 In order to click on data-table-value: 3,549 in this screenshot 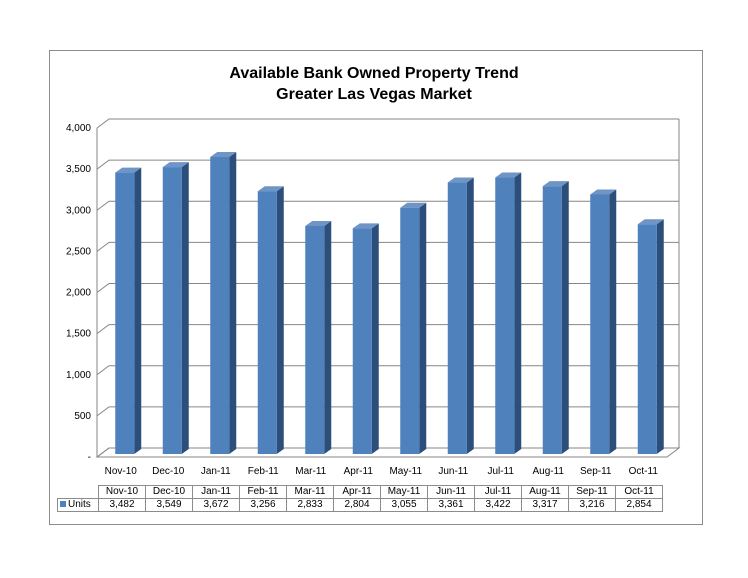, I will do `click(169, 505)`.